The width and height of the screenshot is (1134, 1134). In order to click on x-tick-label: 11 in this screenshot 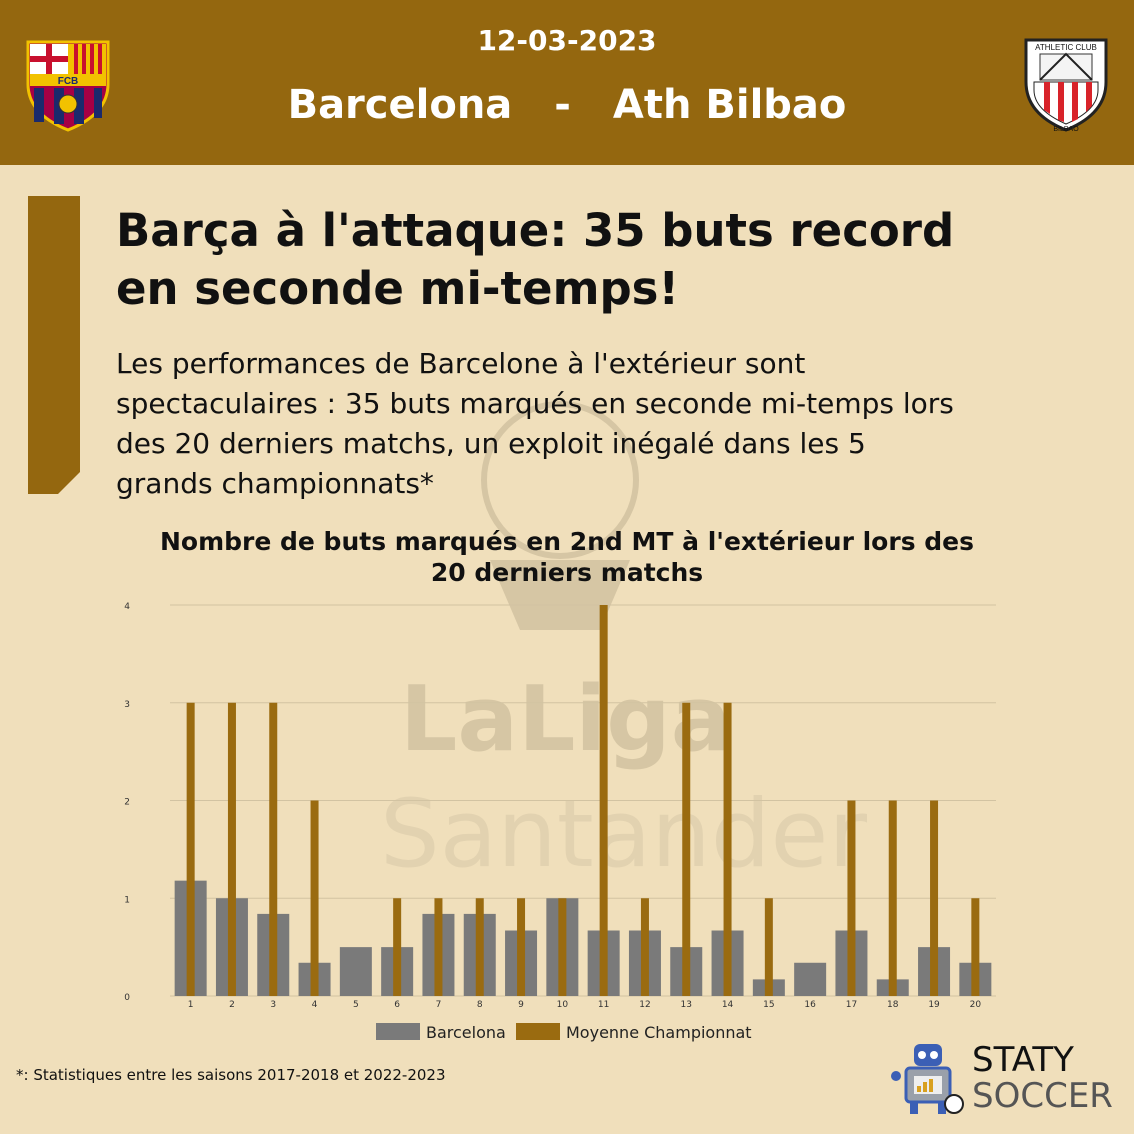, I will do `click(603, 1005)`.